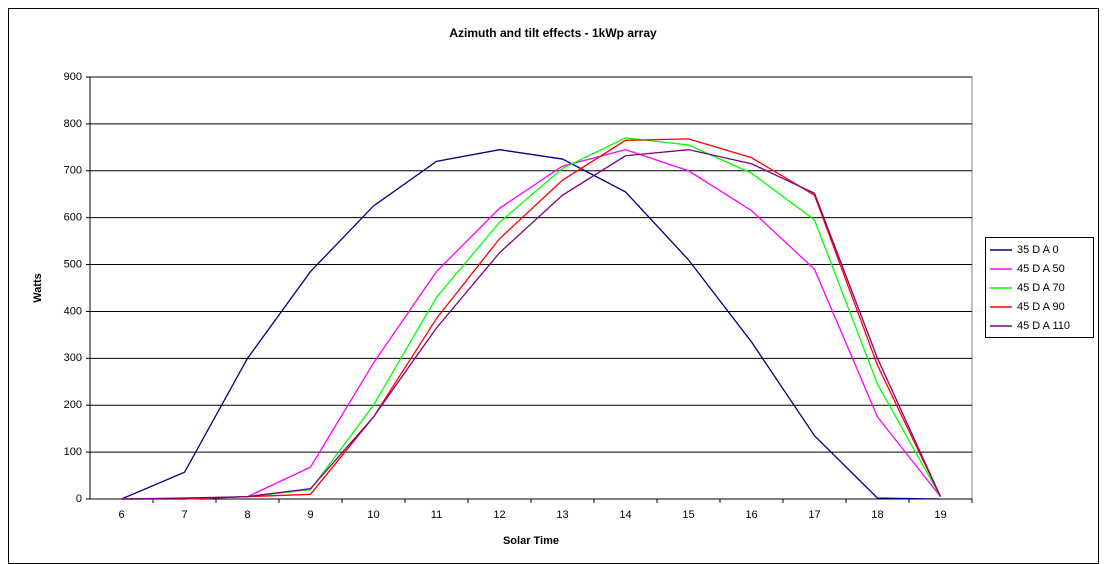 This screenshot has width=1106, height=564. Describe the element at coordinates (121, 515) in the screenshot. I see `x-tick-label: 6` at that location.